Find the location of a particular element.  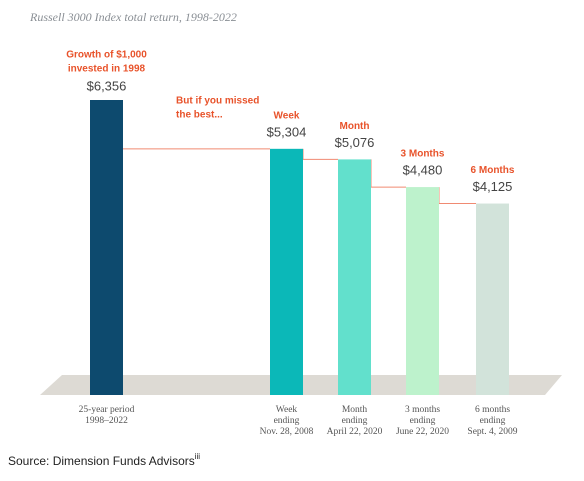

bar-label: 6 Months is located at coordinates (493, 170).